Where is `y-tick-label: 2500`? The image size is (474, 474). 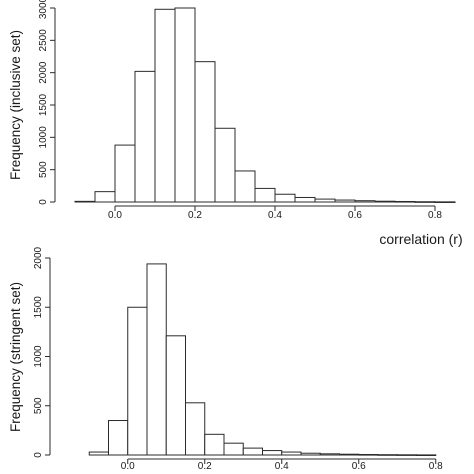
y-tick-label: 2500 is located at coordinates (43, 40).